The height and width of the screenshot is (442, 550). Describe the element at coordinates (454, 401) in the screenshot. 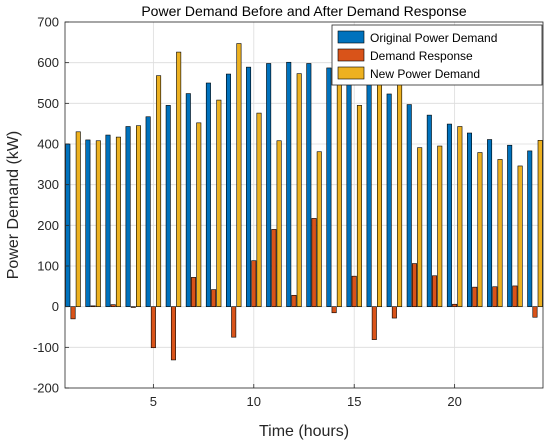

I see `x-tick-label: 20` at that location.